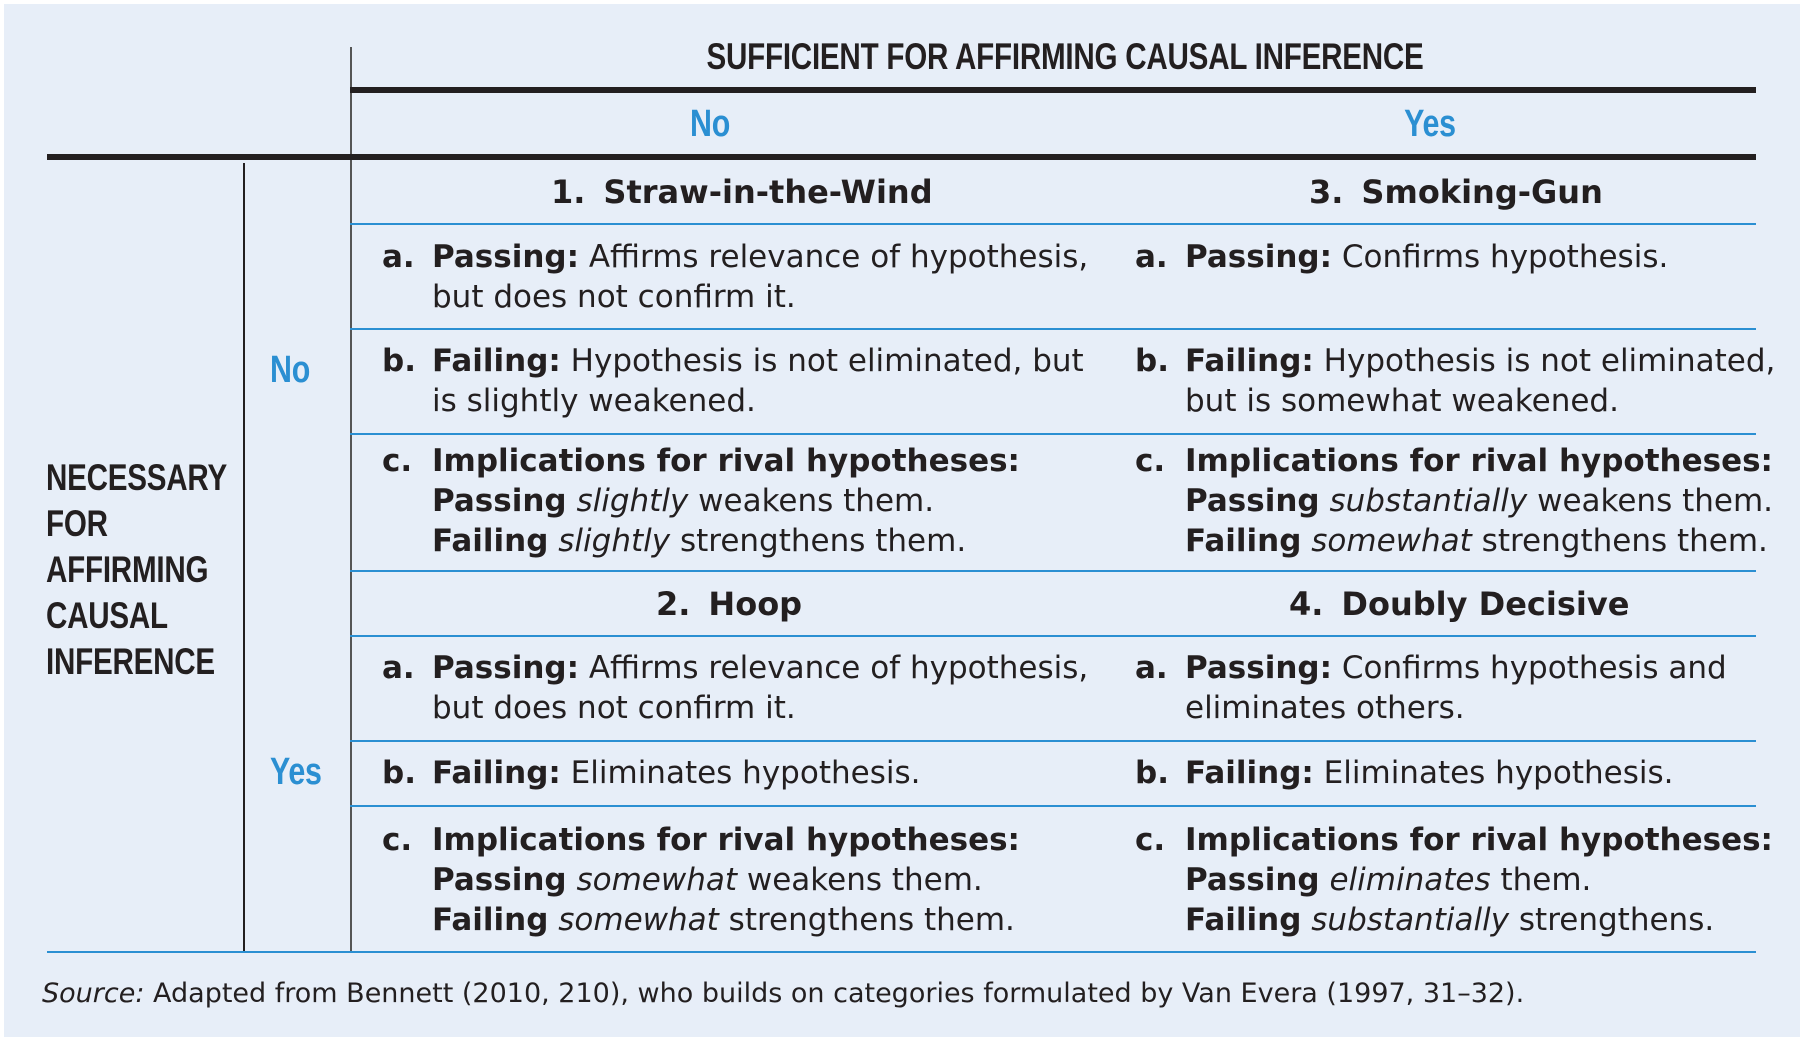 The height and width of the screenshot is (1041, 1804). What do you see at coordinates (1529, 668) in the screenshot?
I see `item-text: Confirms hypothesis and` at bounding box center [1529, 668].